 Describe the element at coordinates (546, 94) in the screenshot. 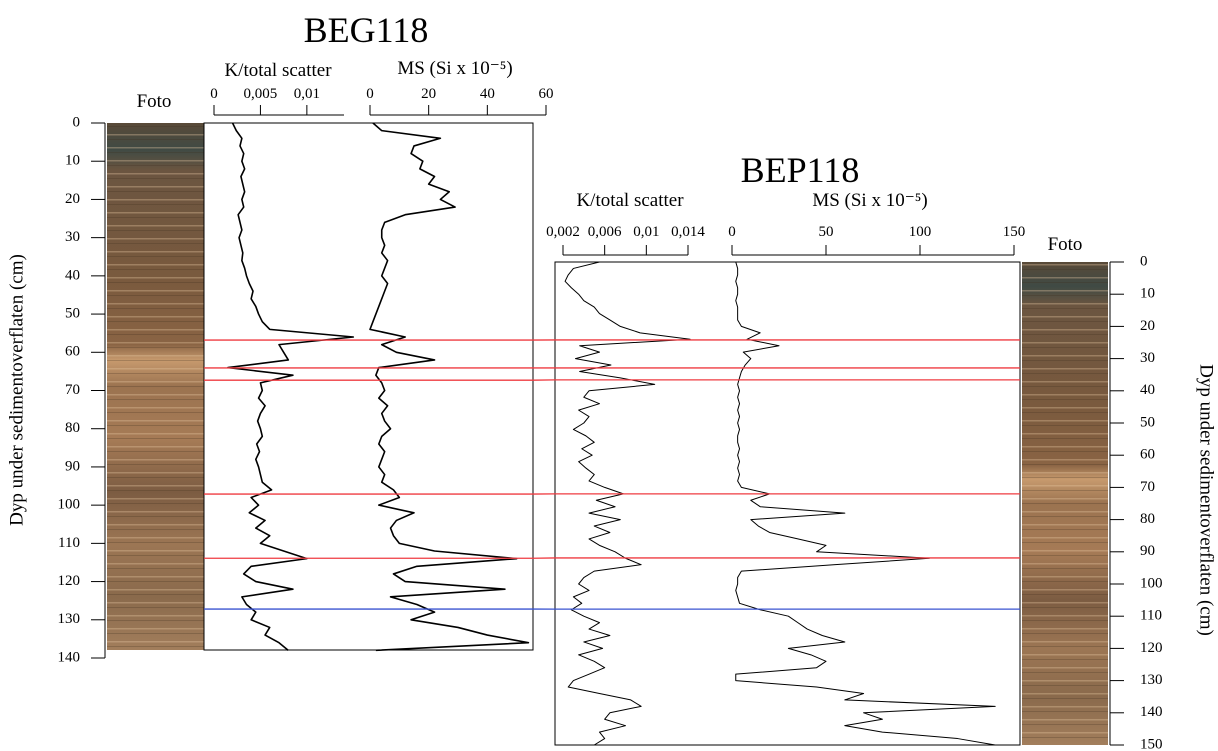

I see `track-tick-label: 60` at that location.